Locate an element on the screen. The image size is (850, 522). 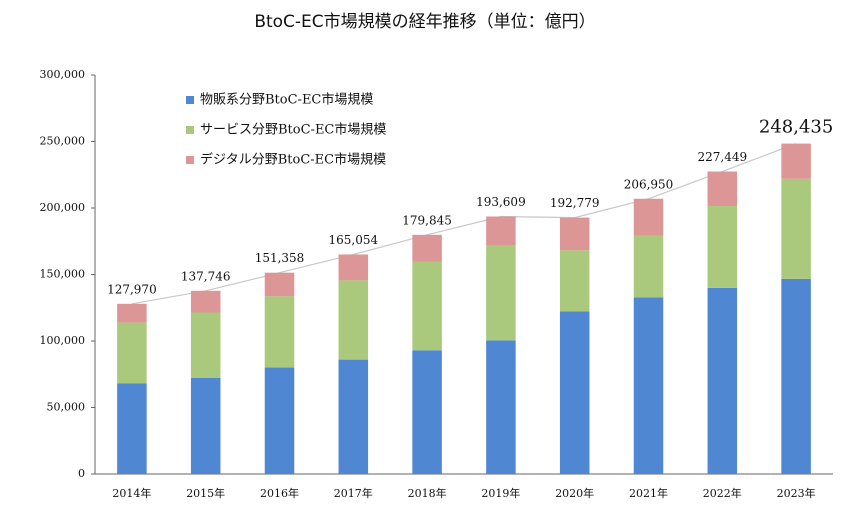
y-tick-label: 0 is located at coordinates (81, 473).